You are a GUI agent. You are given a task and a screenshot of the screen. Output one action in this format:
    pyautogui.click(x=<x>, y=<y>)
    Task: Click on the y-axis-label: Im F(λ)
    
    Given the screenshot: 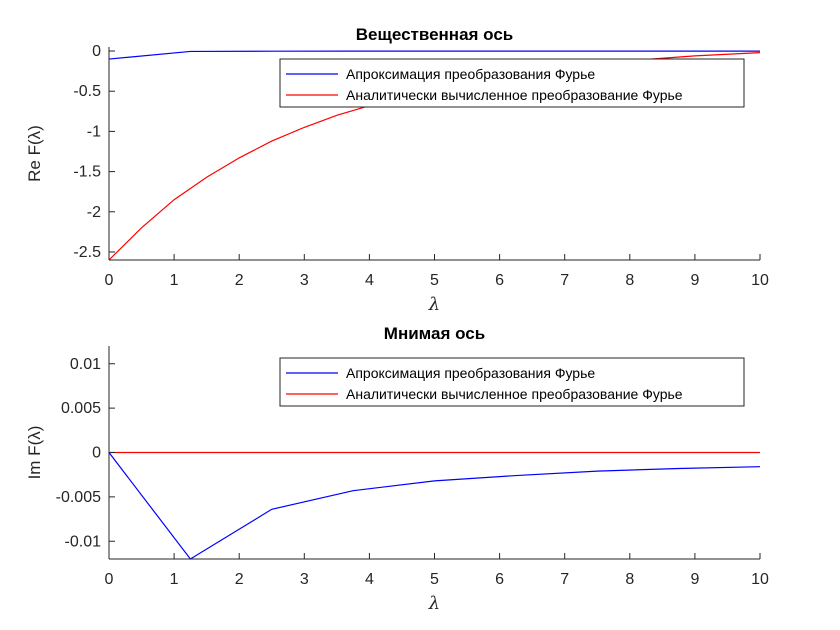 What is the action you would take?
    pyautogui.click(x=34, y=453)
    